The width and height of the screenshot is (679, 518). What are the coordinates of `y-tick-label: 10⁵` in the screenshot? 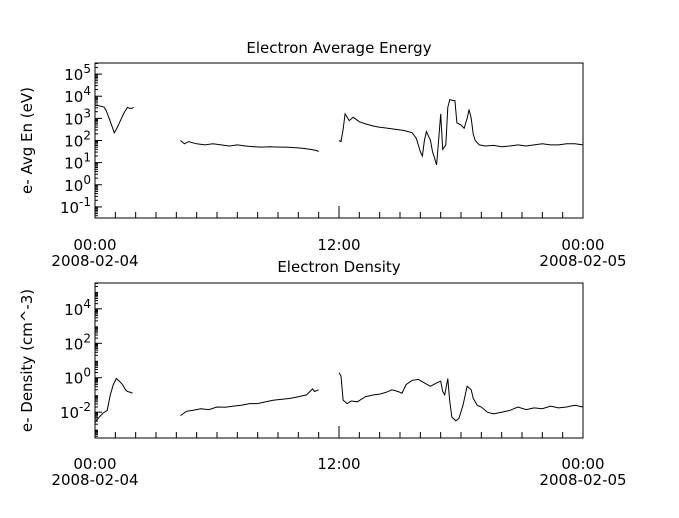 It's located at (77, 73).